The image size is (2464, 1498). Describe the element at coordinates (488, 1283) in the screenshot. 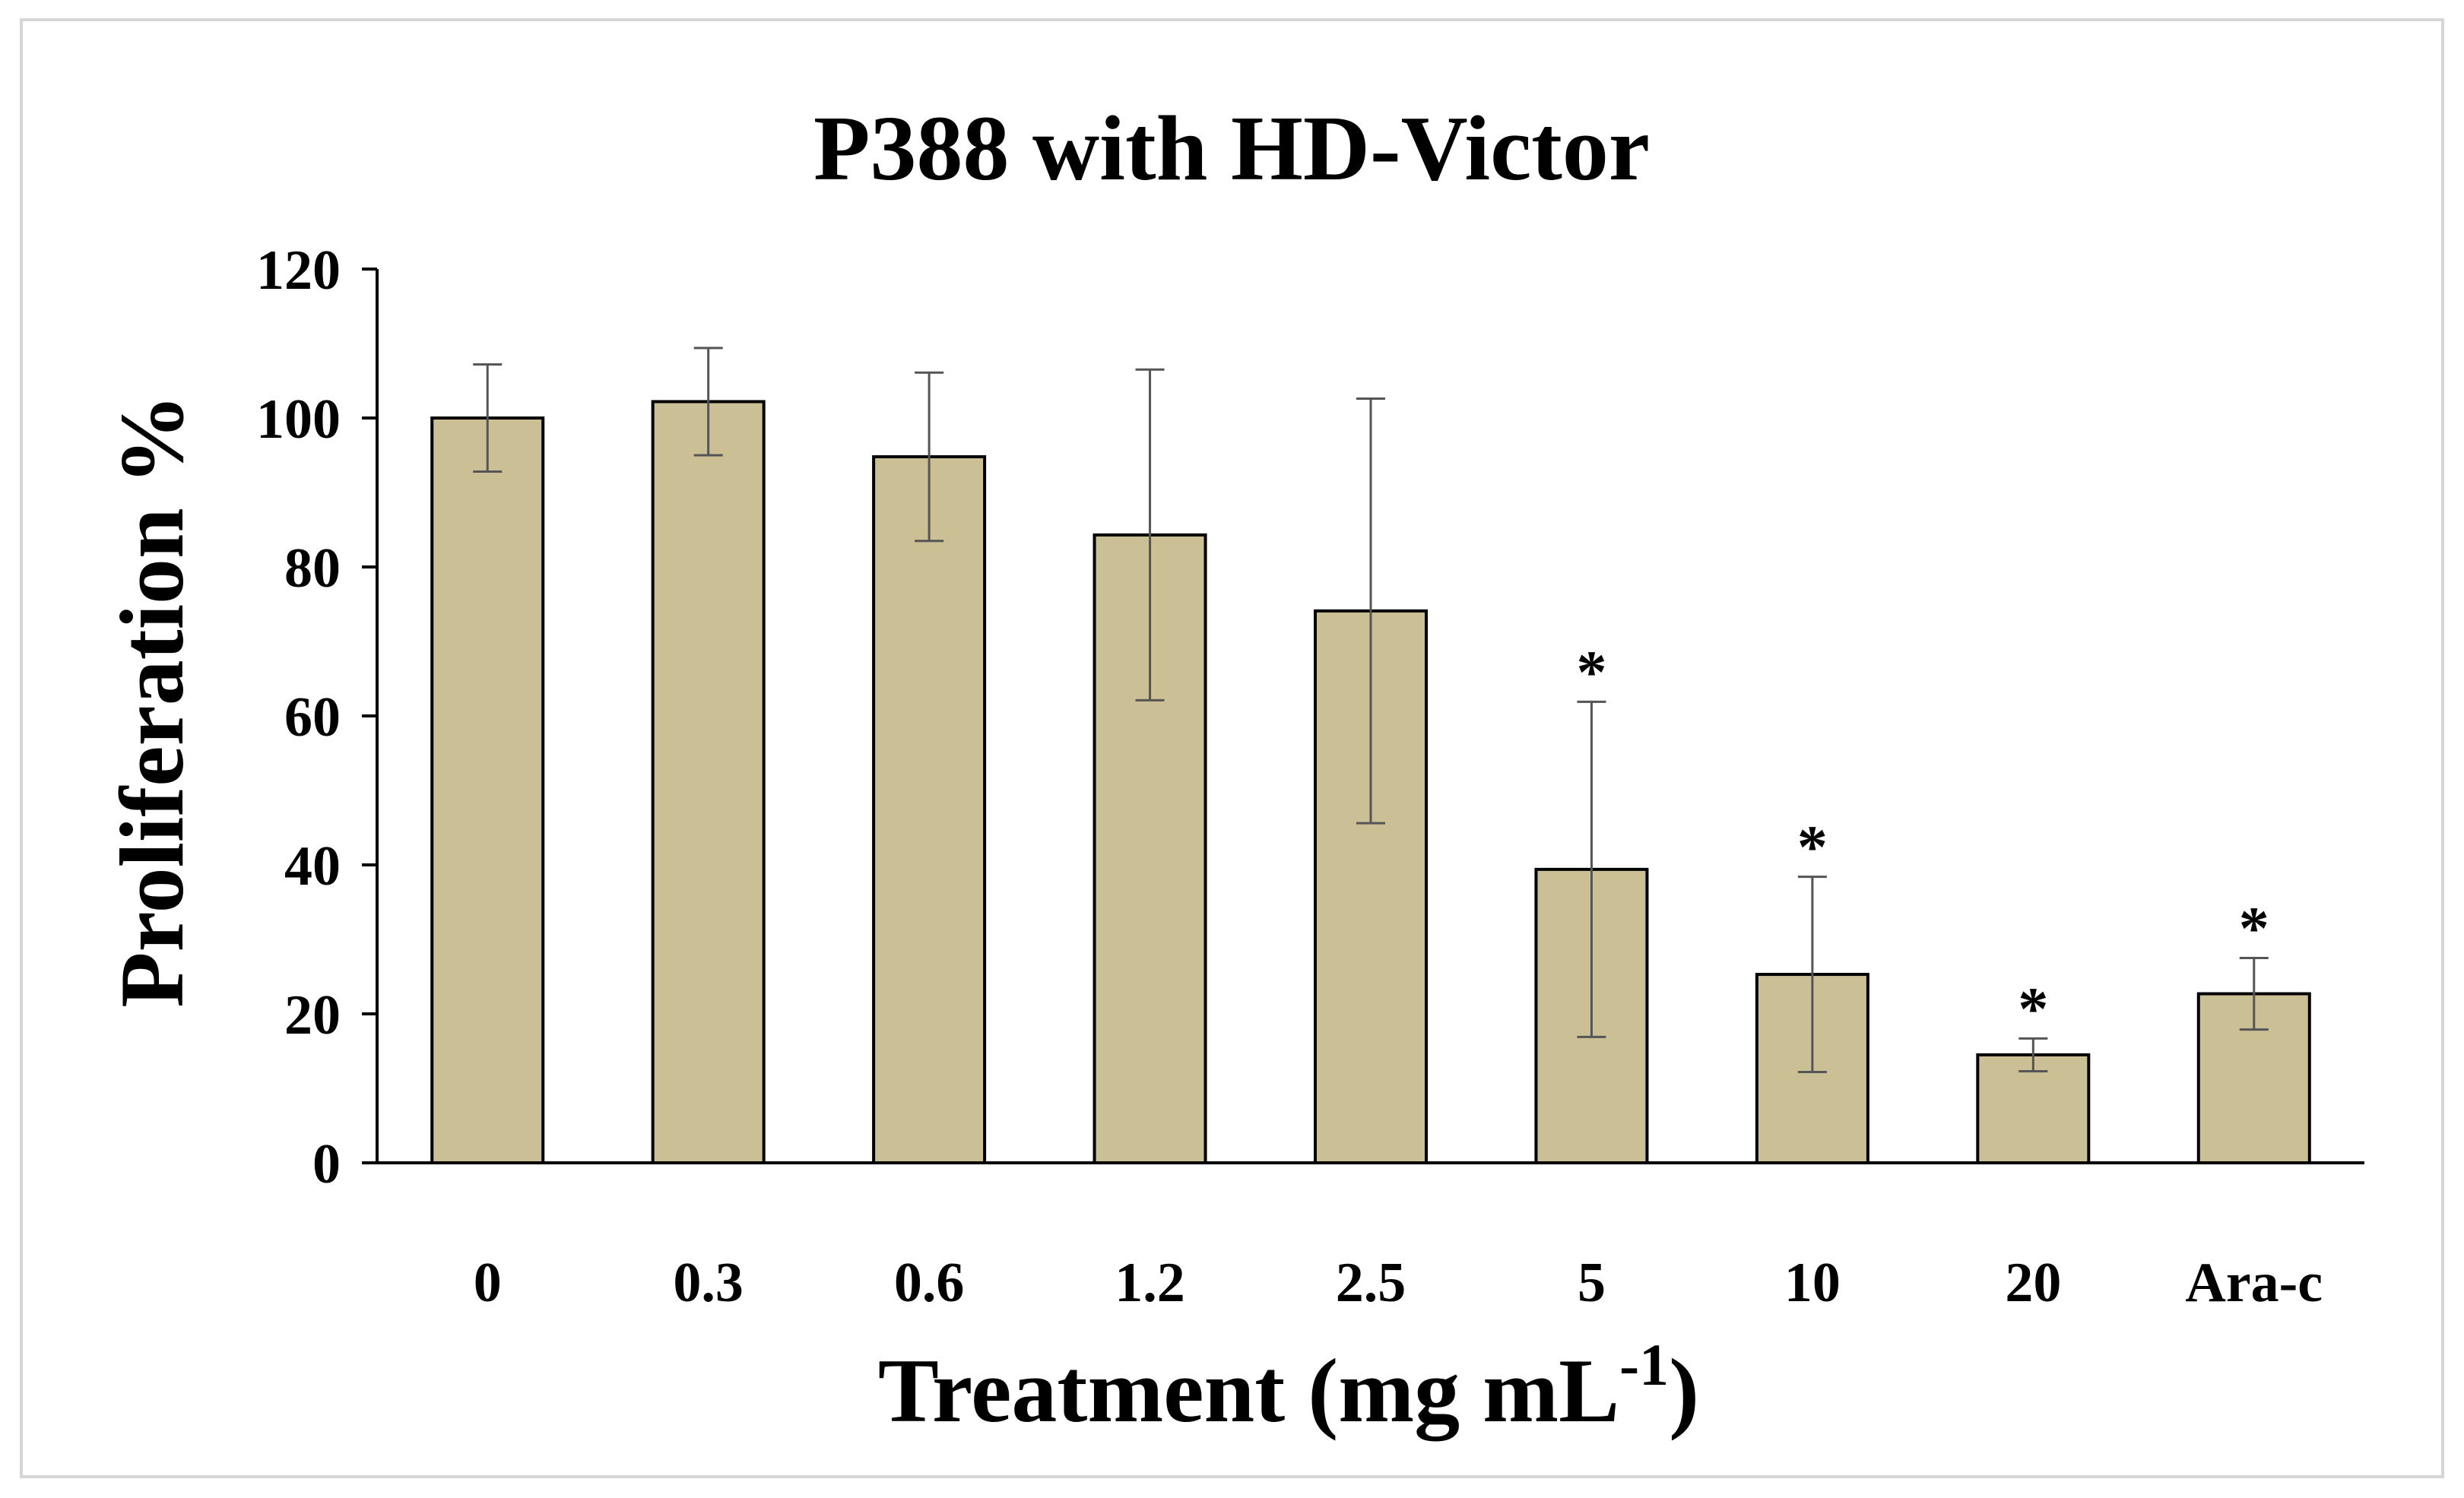

I see `x-tick-label-0: 0` at that location.